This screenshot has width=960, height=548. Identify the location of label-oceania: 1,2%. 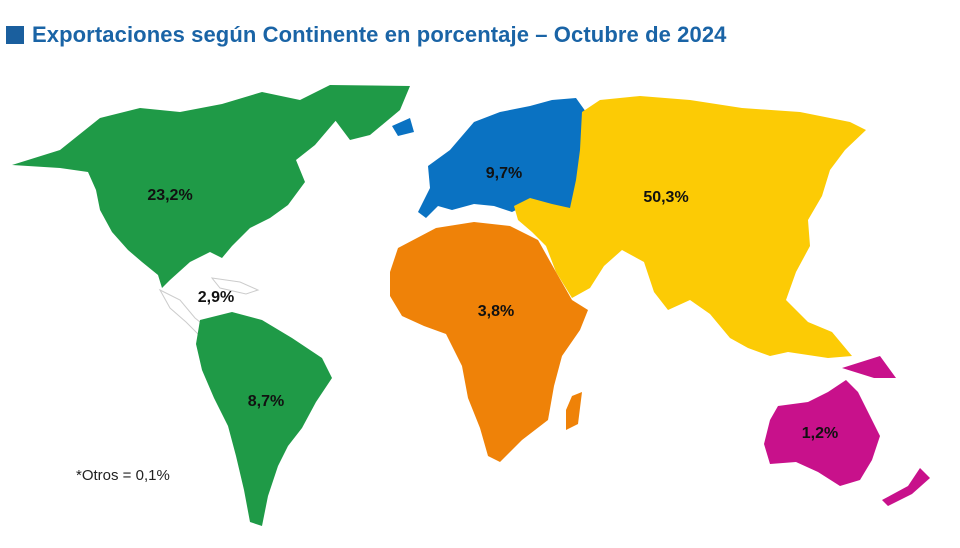
(820, 433).